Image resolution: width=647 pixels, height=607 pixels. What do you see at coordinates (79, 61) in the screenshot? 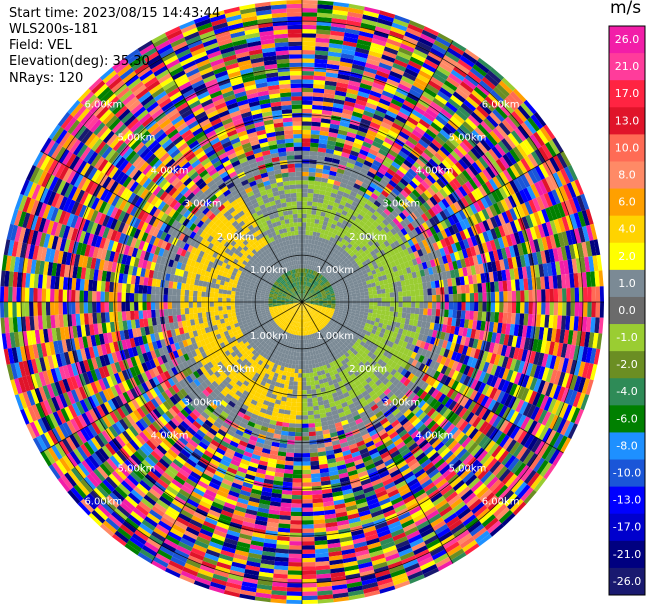
I see `elevation-label: Elevation(deg): 35.30` at bounding box center [79, 61].